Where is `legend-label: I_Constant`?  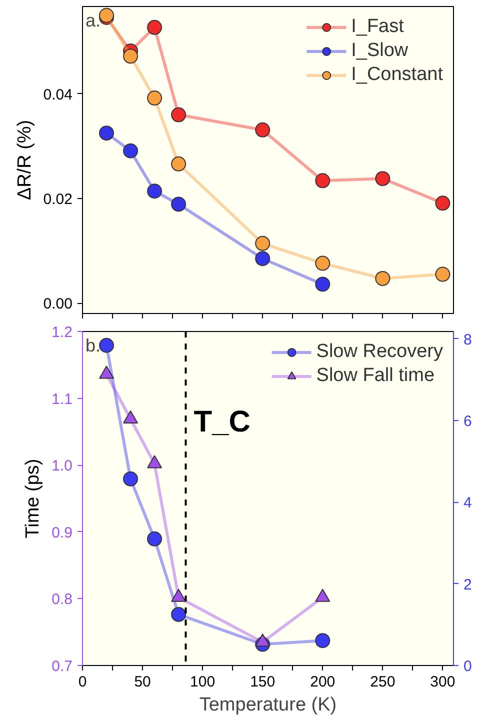
legend-label: I_Constant is located at coordinates (397, 75).